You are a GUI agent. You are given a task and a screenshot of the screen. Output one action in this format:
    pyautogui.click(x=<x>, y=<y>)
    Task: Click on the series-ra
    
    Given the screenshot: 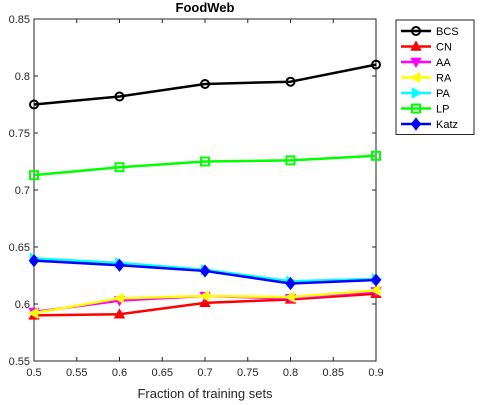 What is the action you would take?
    pyautogui.click(x=204, y=301)
    